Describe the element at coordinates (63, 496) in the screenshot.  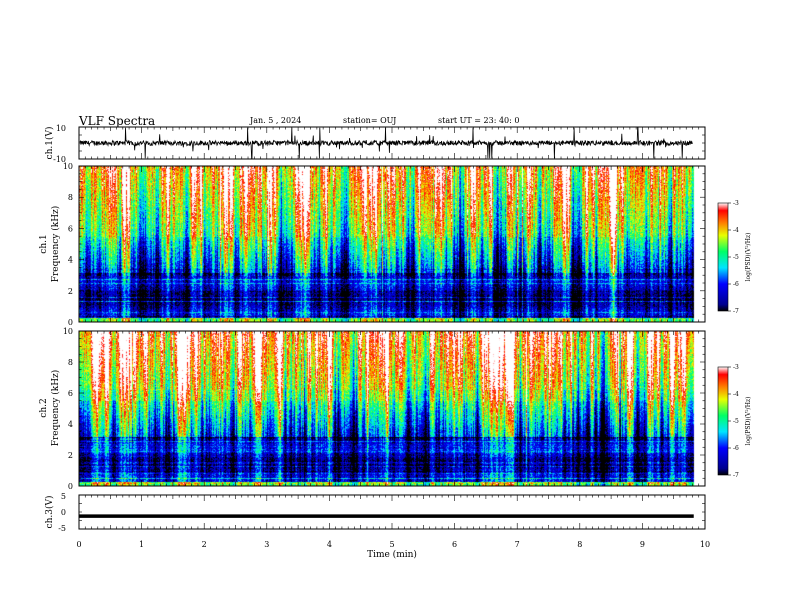
I see `ch3-ytick-top: 5` at that location.